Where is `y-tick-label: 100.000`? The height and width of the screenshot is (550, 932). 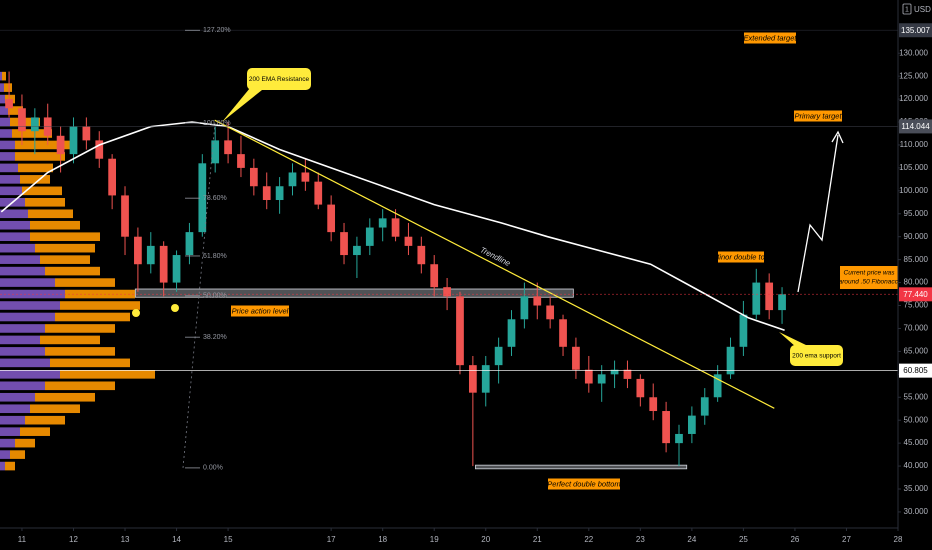
y-tick-label: 100.000 is located at coordinates (913, 190).